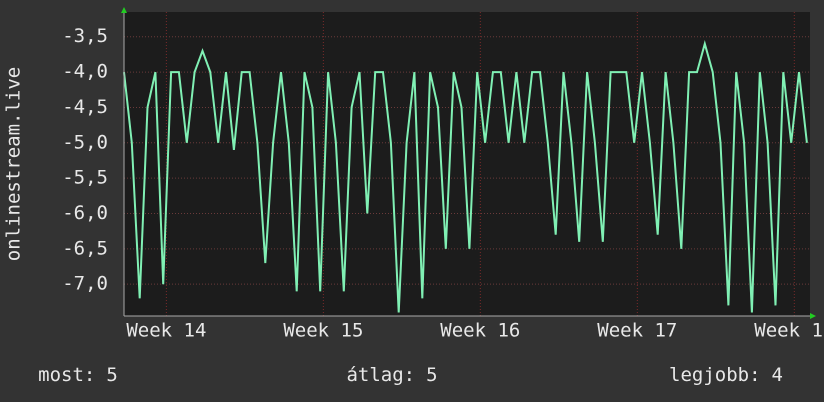 Image resolution: width=824 pixels, height=402 pixels. What do you see at coordinates (85, 284) in the screenshot?
I see `y-tick-label: -7,0` at bounding box center [85, 284].